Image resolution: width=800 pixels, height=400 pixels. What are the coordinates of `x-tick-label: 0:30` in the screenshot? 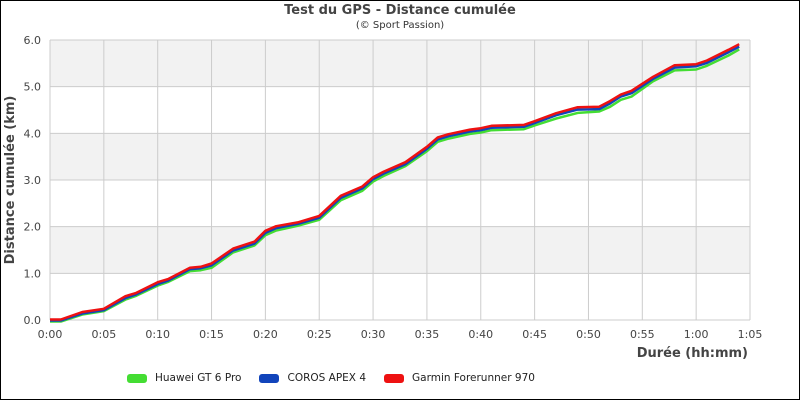 It's located at (373, 334).